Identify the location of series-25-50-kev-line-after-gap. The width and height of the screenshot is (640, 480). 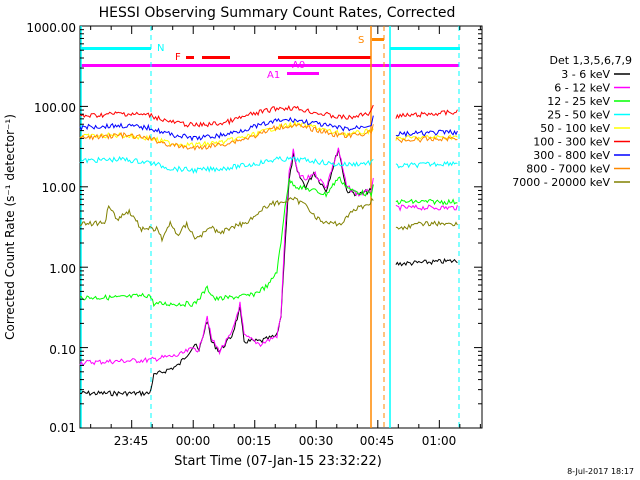
(426, 164).